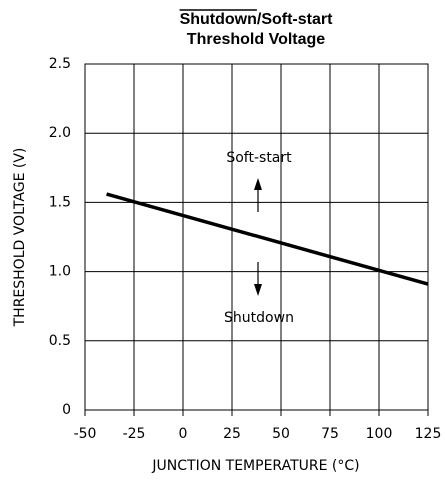 This screenshot has height=481, width=445. Describe the element at coordinates (66, 410) in the screenshot. I see `y-tick-label: 0` at that location.